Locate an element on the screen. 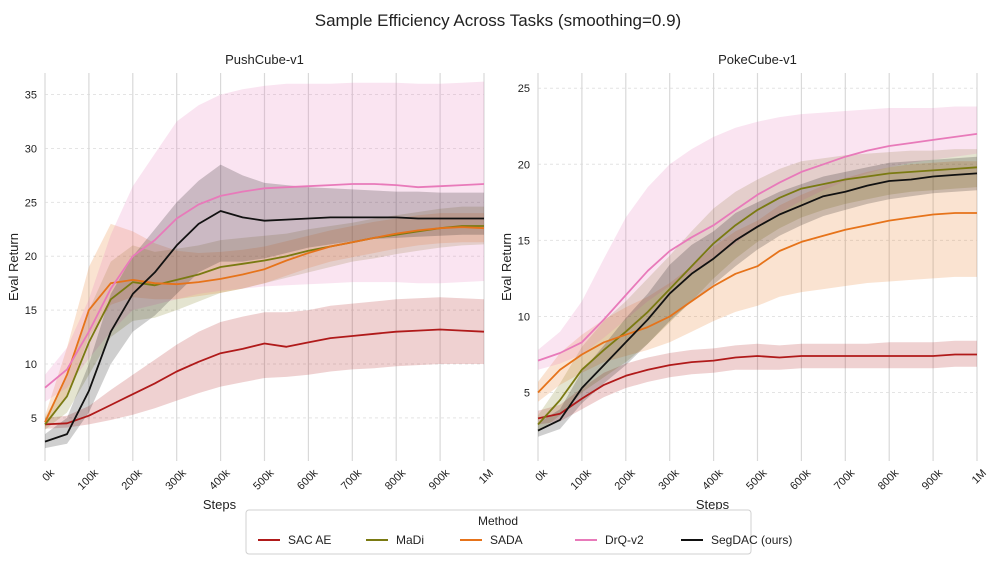 This screenshot has width=997, height=566. legend-label: SegDAC (ours) is located at coordinates (751, 540).